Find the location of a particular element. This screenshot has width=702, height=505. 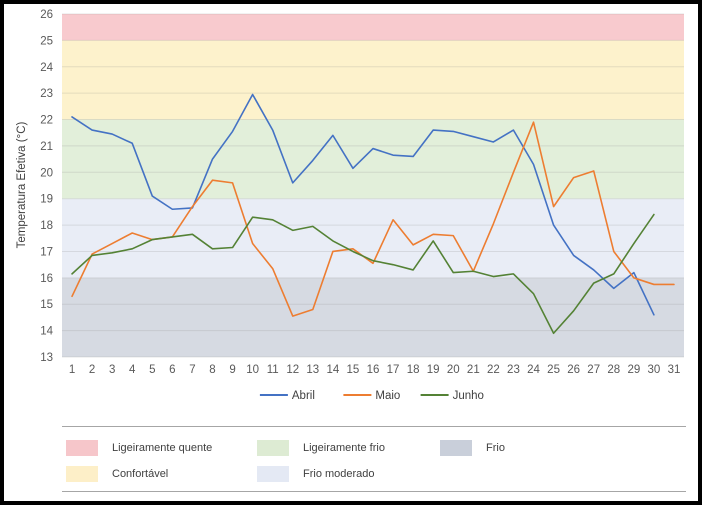

x-tick-label: 24 is located at coordinates (533, 370).